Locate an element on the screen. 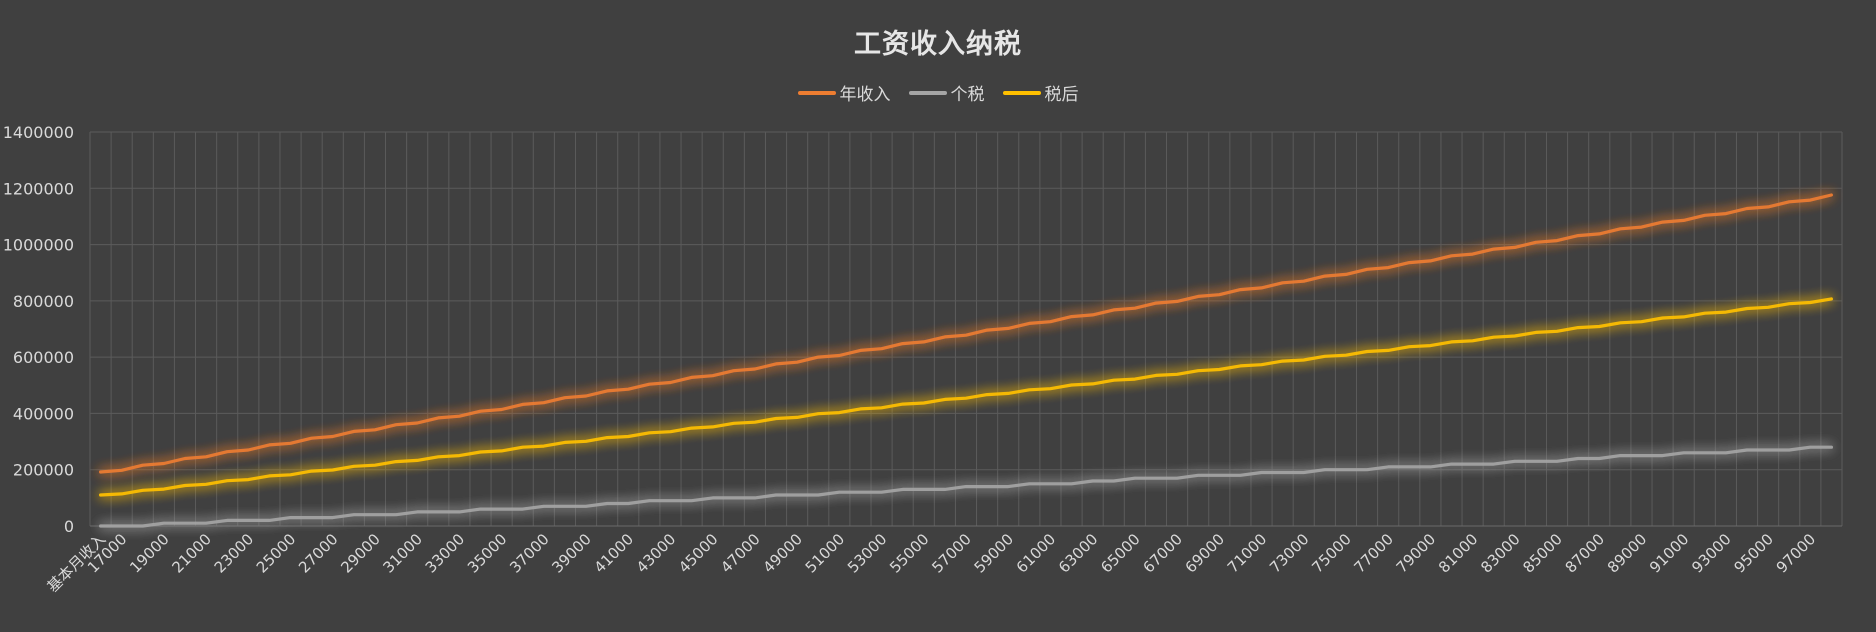  legend-item-annual-income: 年收入 is located at coordinates (844, 92).